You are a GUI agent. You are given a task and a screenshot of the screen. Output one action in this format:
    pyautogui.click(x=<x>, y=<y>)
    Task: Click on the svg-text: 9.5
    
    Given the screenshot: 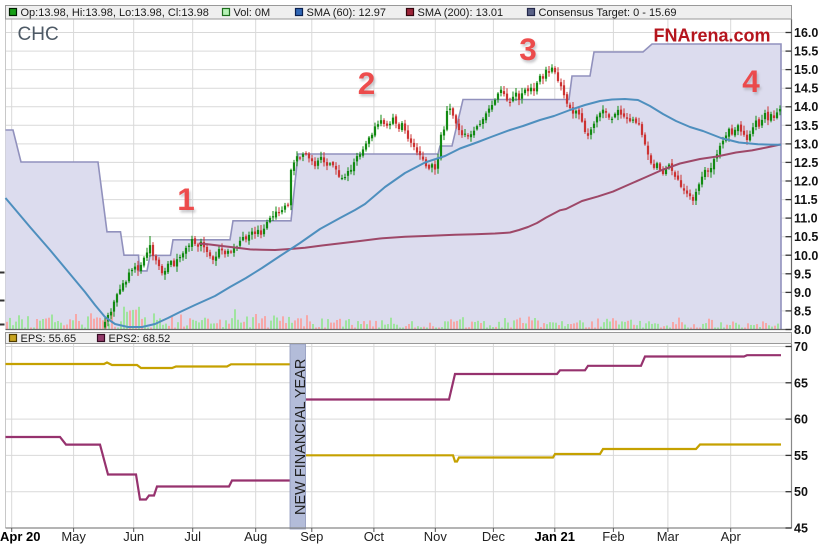 What is the action you would take?
    pyautogui.click(x=802, y=274)
    